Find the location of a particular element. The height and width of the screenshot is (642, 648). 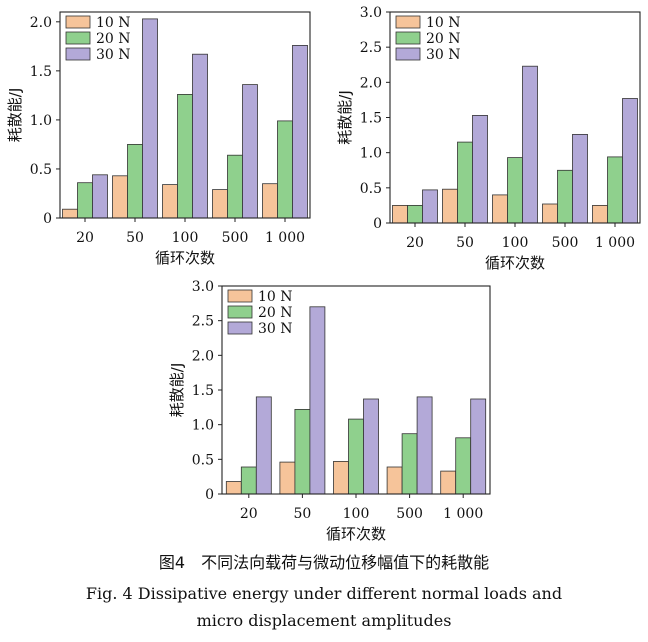

x-tick-label-c: 1 000 is located at coordinates (463, 514).